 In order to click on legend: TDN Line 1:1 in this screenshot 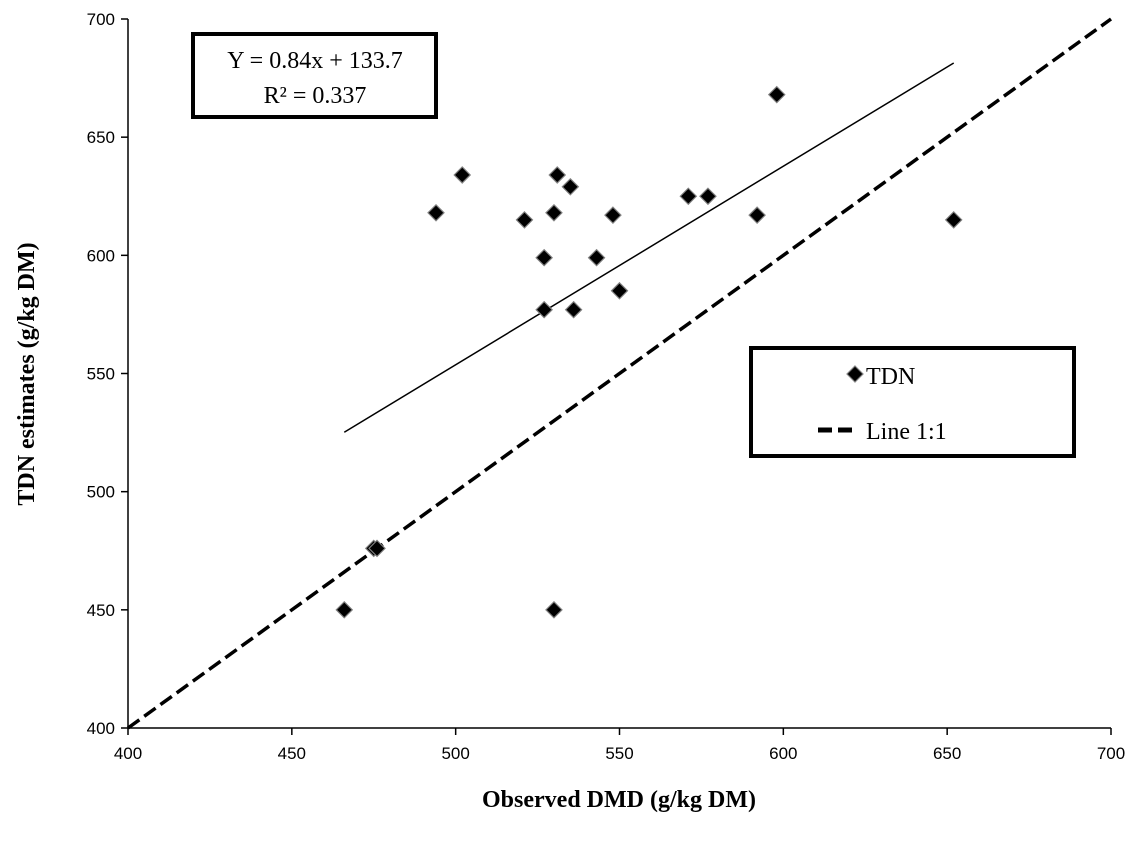, I will do `click(912, 402)`.